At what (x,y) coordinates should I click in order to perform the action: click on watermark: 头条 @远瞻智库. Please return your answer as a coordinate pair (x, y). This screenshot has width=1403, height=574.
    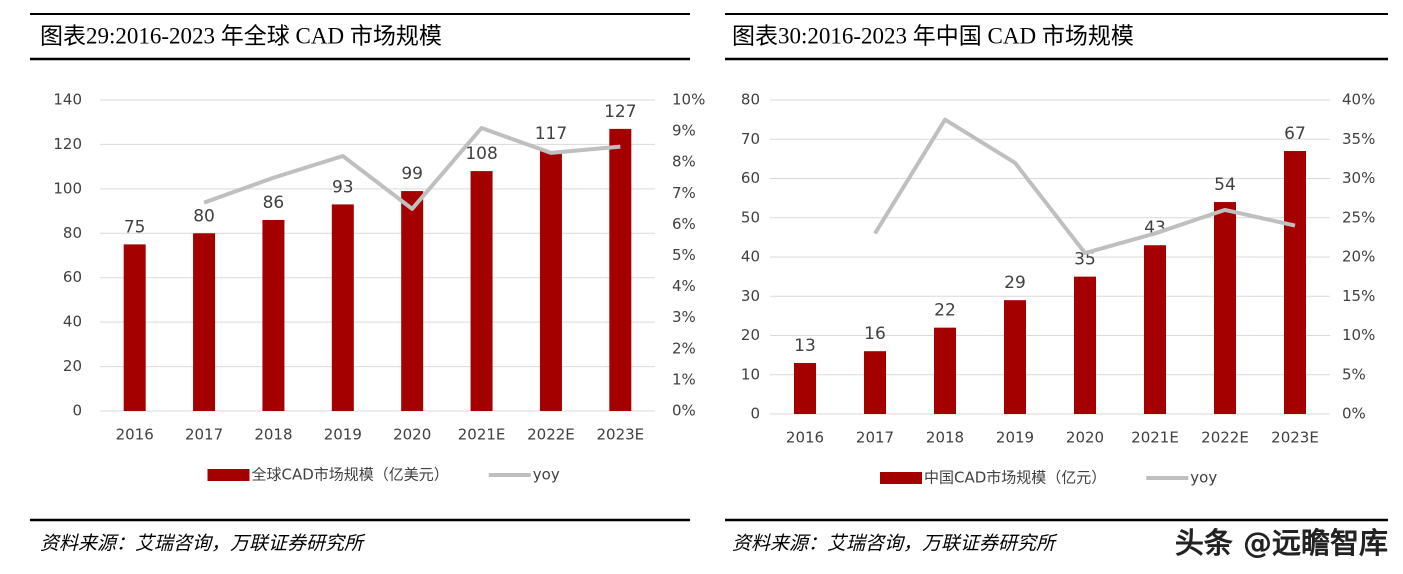
    Looking at the image, I should click on (1281, 543).